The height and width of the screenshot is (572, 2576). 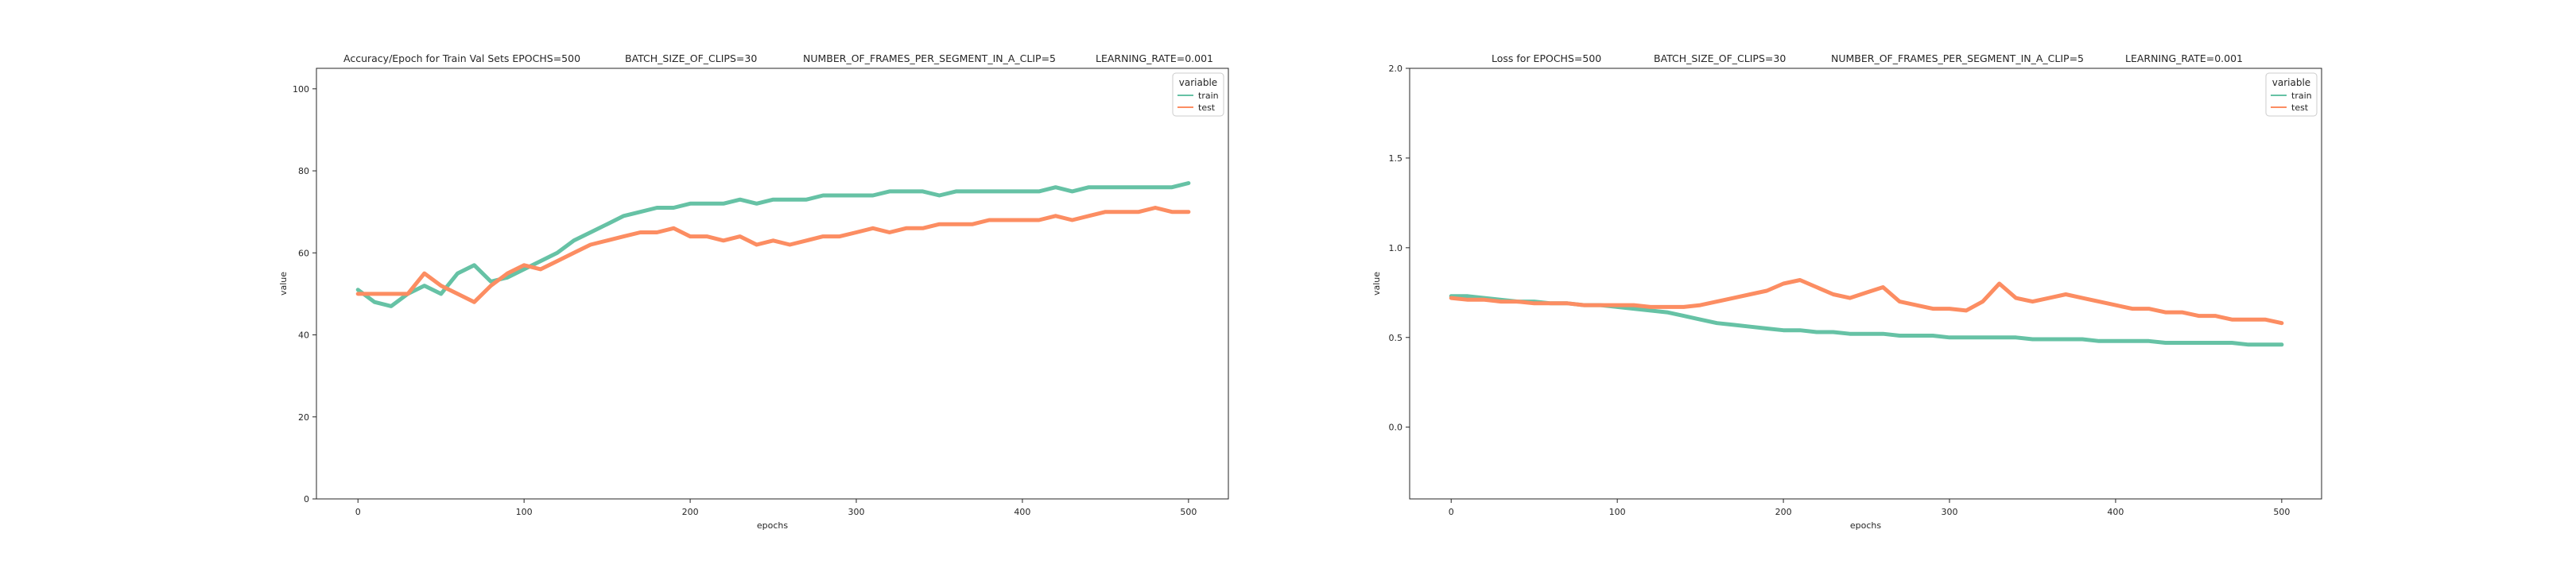 I want to click on y-tick-label: 0.0, so click(x=1396, y=428).